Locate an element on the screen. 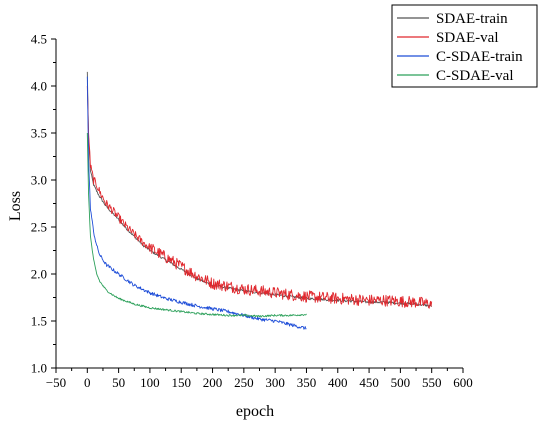 The image size is (550, 426). y-tick-label: 3.5 is located at coordinates (39, 133).